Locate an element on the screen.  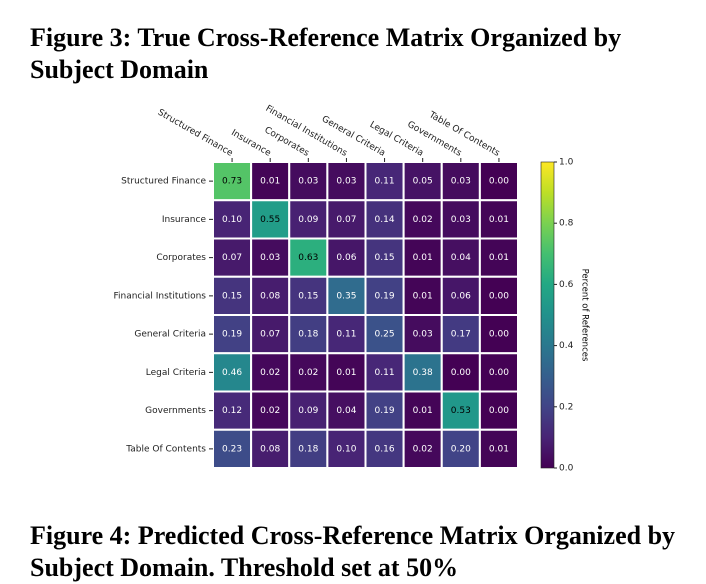
colorbar-tick-label: 0.2 is located at coordinates (566, 407).